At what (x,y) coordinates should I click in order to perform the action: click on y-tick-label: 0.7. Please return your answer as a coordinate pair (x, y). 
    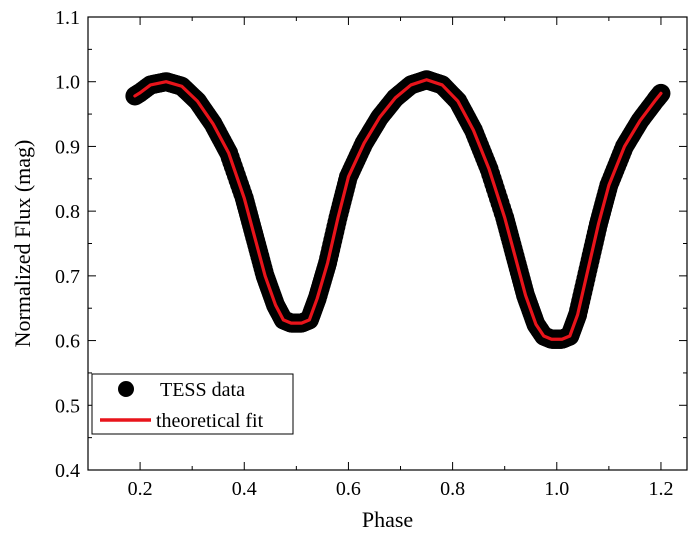
    Looking at the image, I should click on (67, 277).